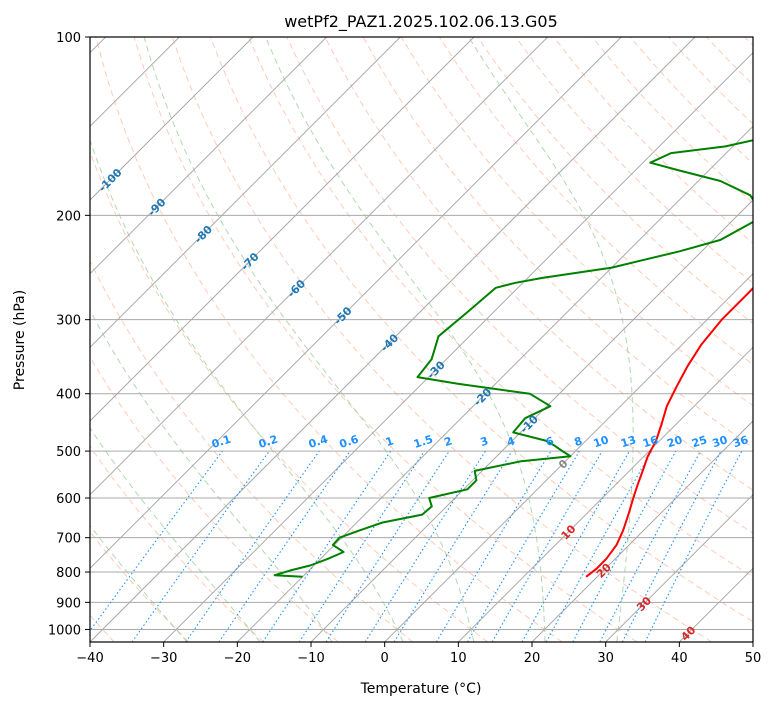  What do you see at coordinates (628, 441) in the screenshot?
I see `mixing-ratio-label: 13` at bounding box center [628, 441].